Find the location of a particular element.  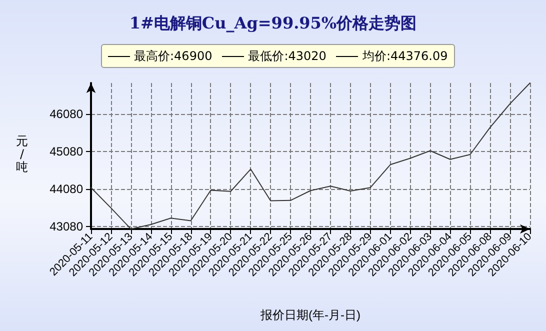

chart-title: 1#电解铜Cu_Ag=99.95%价格走势图 is located at coordinates (273, 23).